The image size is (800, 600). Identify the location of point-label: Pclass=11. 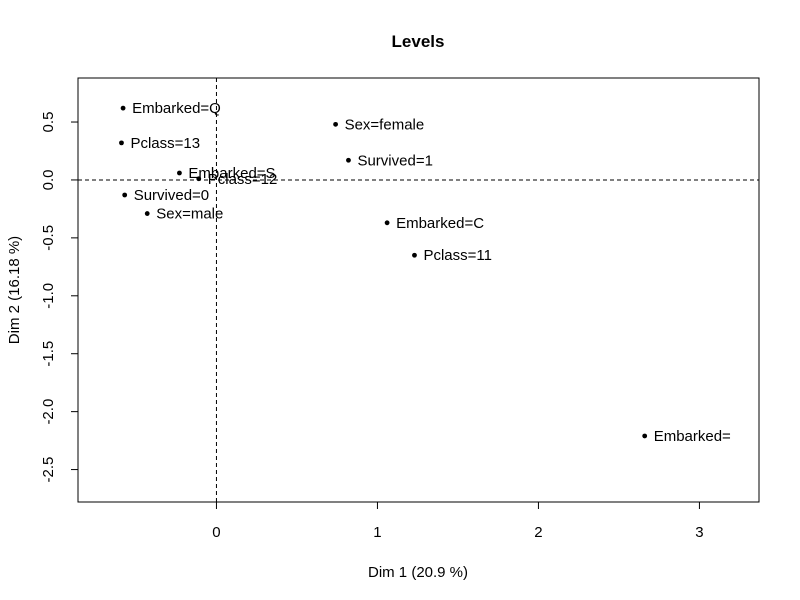
(457, 255).